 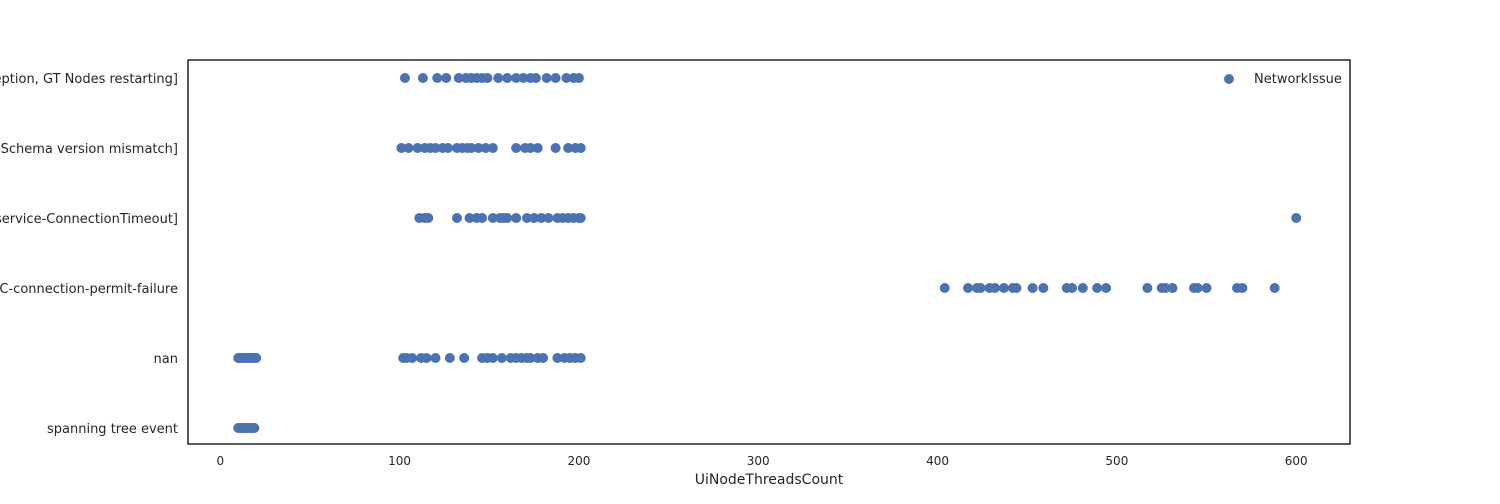 I want to click on x-ticks: 0 100 200 300 400 500 600, so click(x=761, y=461).